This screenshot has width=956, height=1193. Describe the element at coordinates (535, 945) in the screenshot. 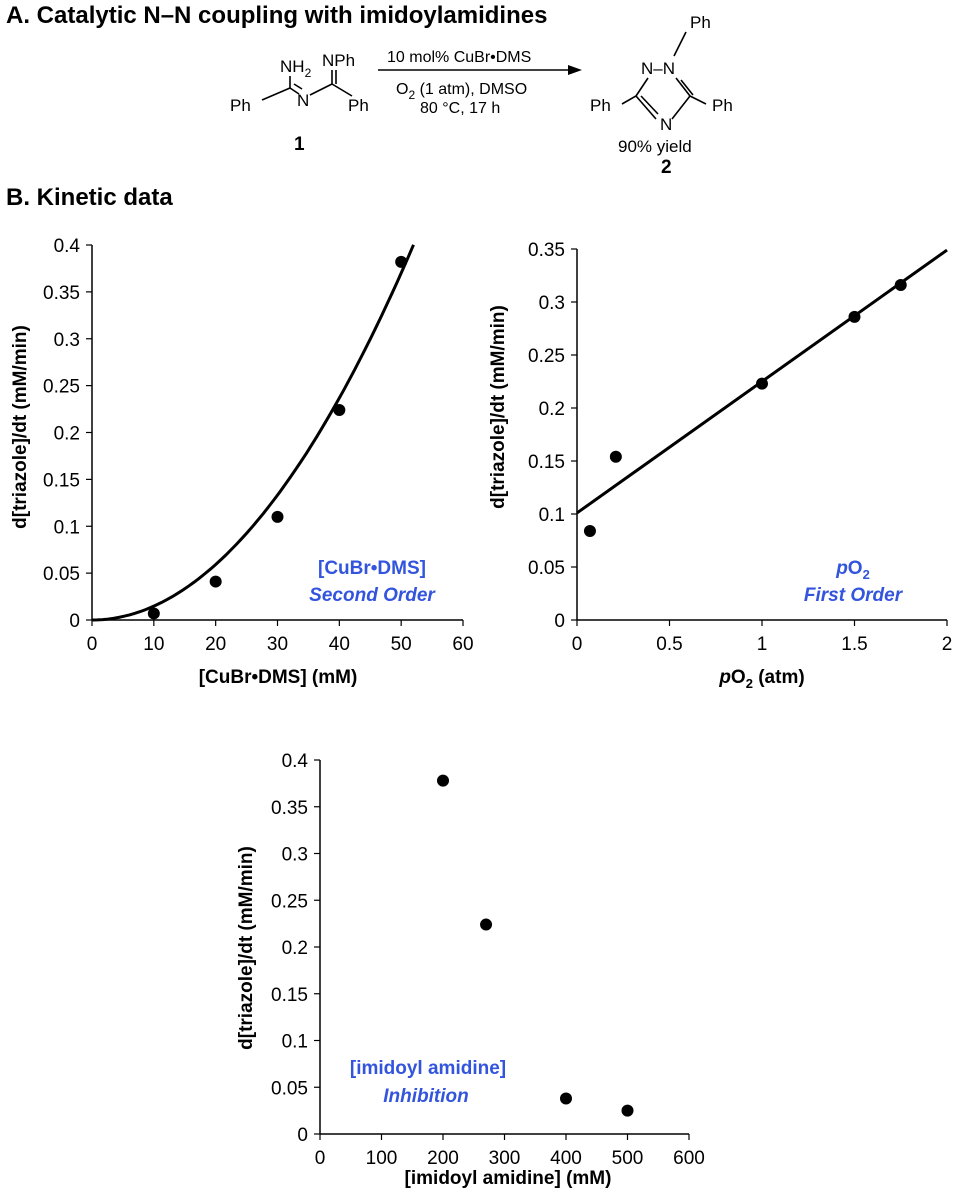

I see `chart3-points` at that location.